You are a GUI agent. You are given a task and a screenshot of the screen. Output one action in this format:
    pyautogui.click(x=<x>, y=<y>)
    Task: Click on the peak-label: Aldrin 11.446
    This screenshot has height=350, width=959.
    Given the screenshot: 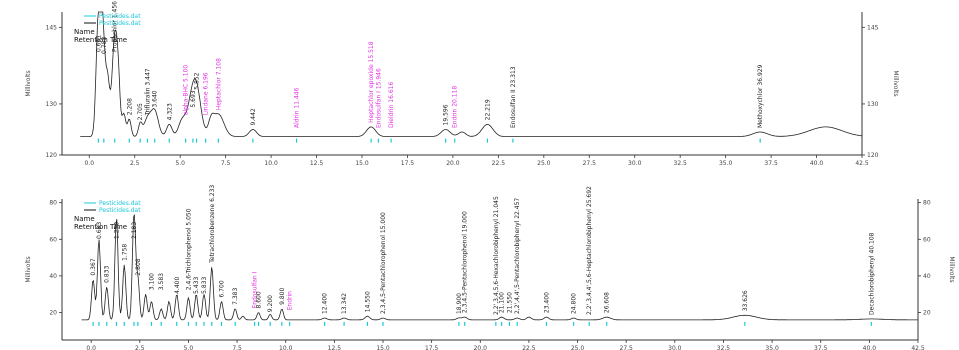 What is the action you would take?
    pyautogui.click(x=297, y=107)
    